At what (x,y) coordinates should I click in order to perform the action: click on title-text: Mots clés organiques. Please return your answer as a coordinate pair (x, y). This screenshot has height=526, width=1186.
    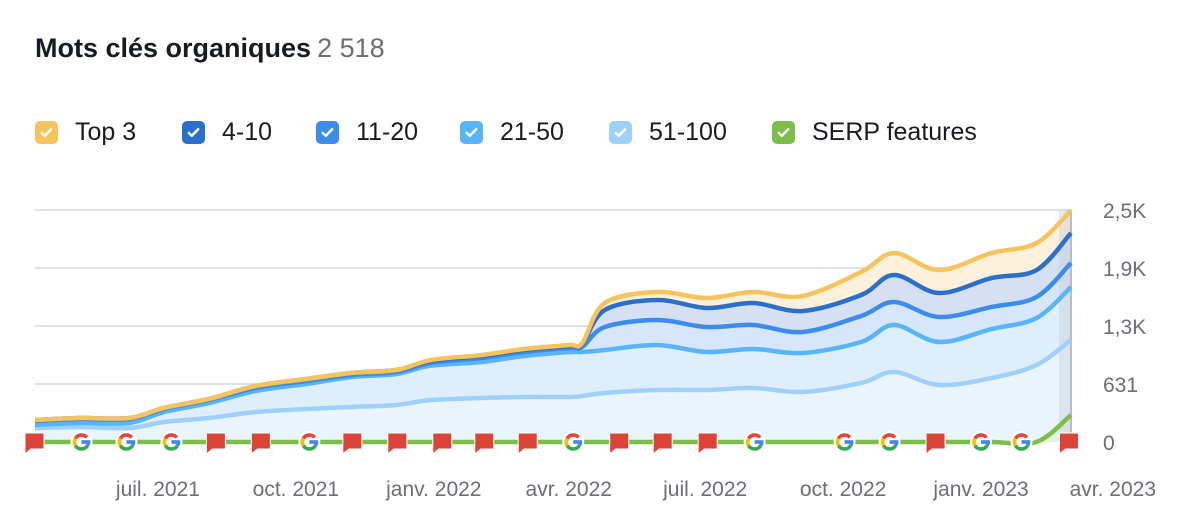
    Looking at the image, I should click on (173, 48).